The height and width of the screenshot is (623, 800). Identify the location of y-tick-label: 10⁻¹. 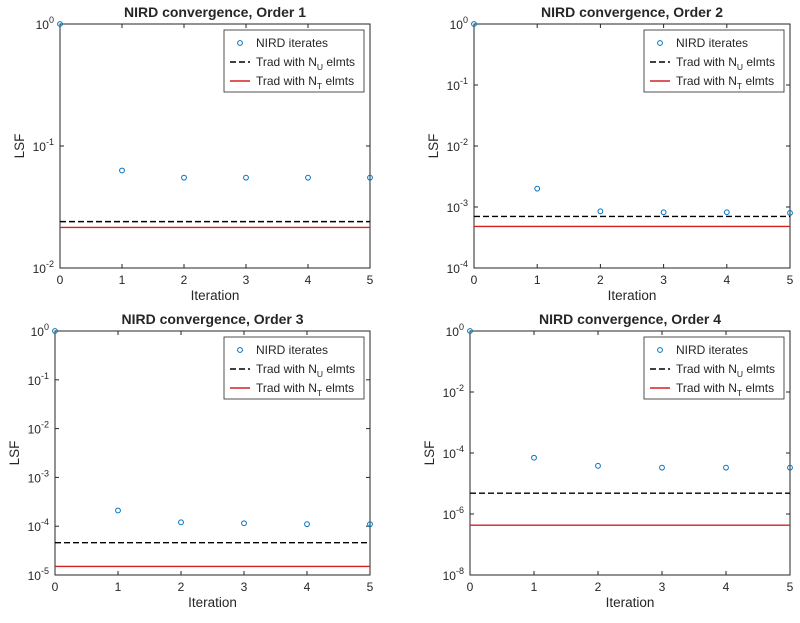
(38, 379).